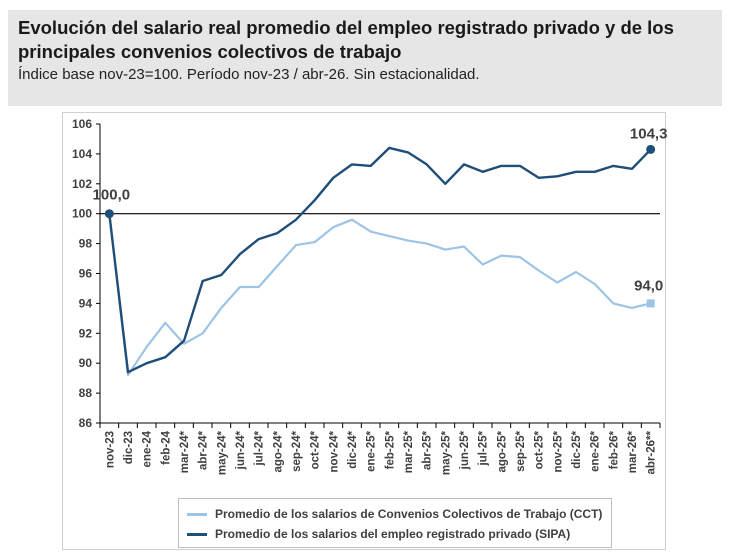 Image resolution: width=730 pixels, height=554 pixels. I want to click on y-tick-label: 88, so click(86, 393).